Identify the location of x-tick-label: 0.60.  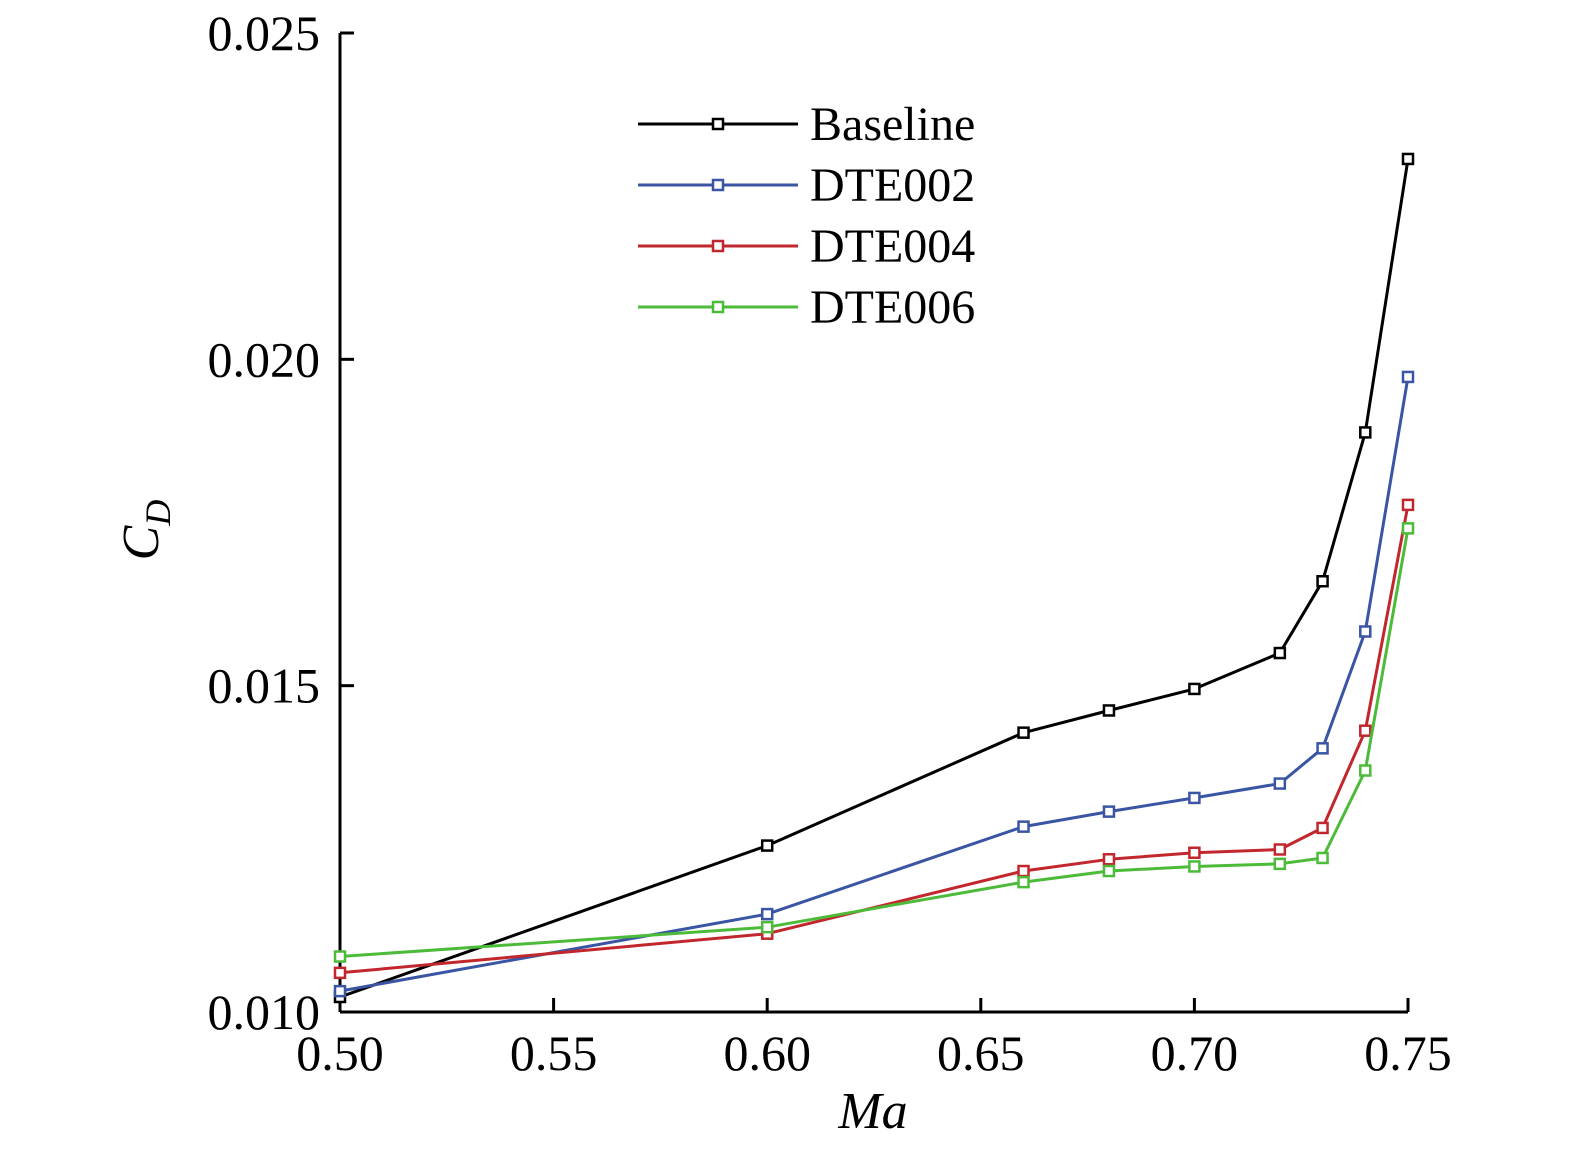
(767, 1053).